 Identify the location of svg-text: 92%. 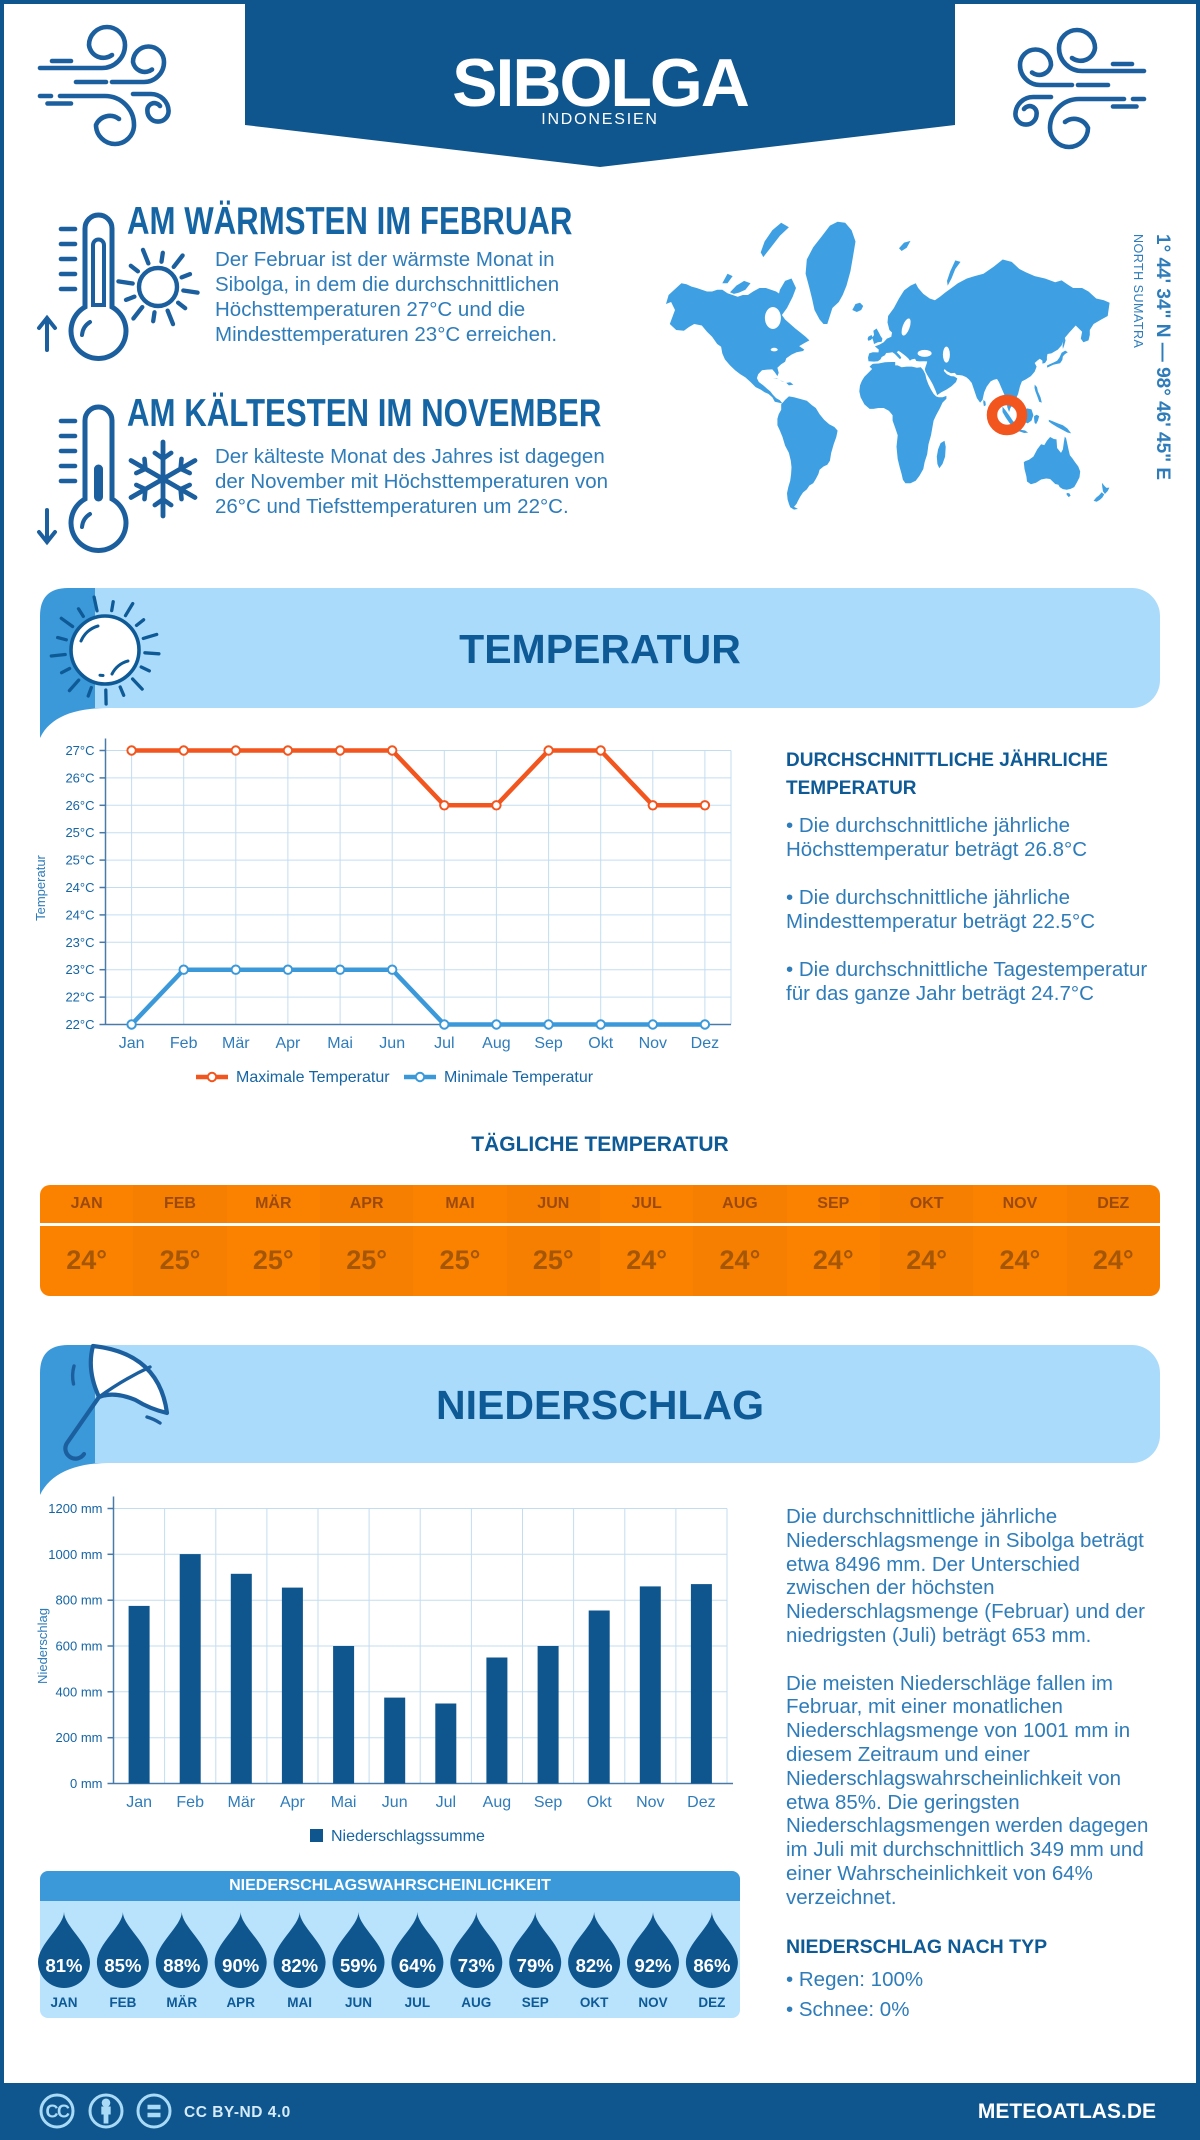
(652, 1965).